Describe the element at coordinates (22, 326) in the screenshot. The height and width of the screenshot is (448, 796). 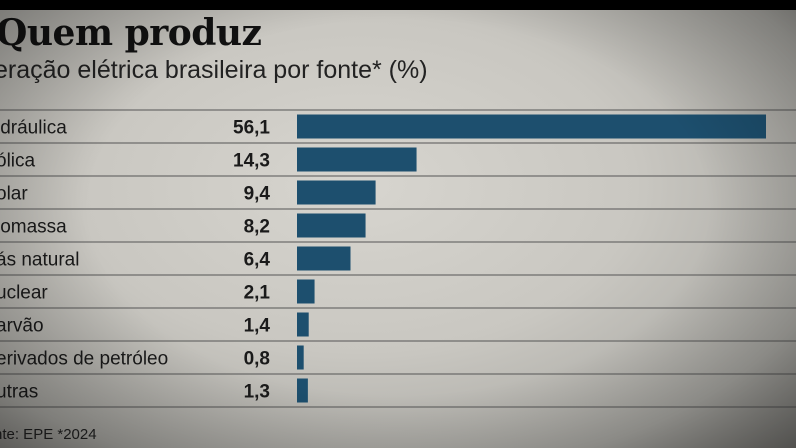
I see `category-label: arvão` at that location.